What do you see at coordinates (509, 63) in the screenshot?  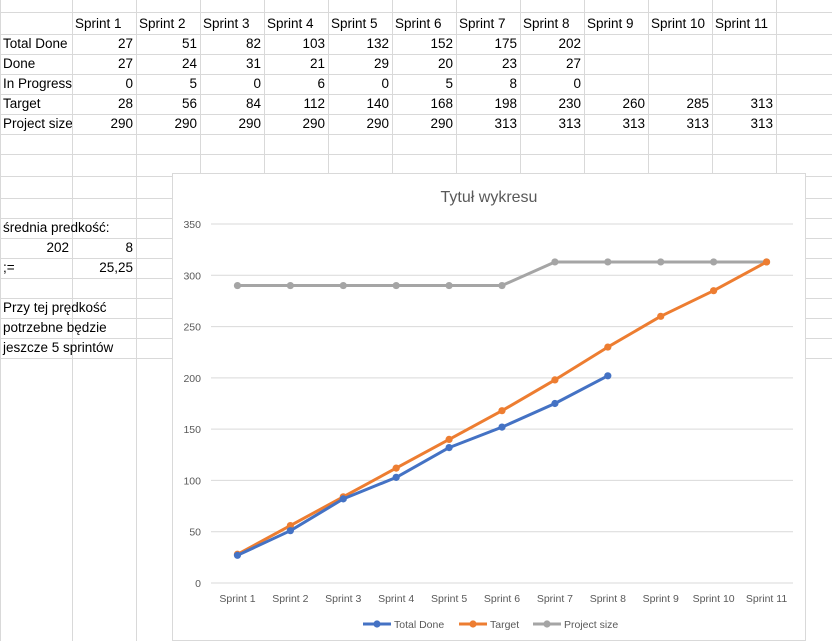 I see `data-cell: 23` at bounding box center [509, 63].